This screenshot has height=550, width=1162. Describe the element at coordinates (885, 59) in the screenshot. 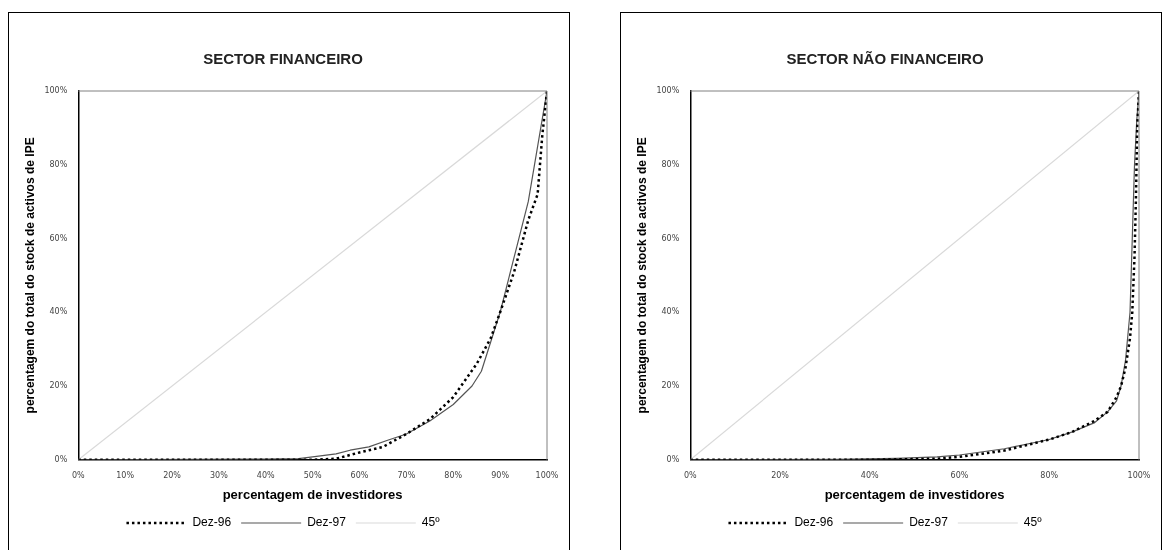

I see `chart-title: SECTOR NÃO FINANCEIRO` at that location.